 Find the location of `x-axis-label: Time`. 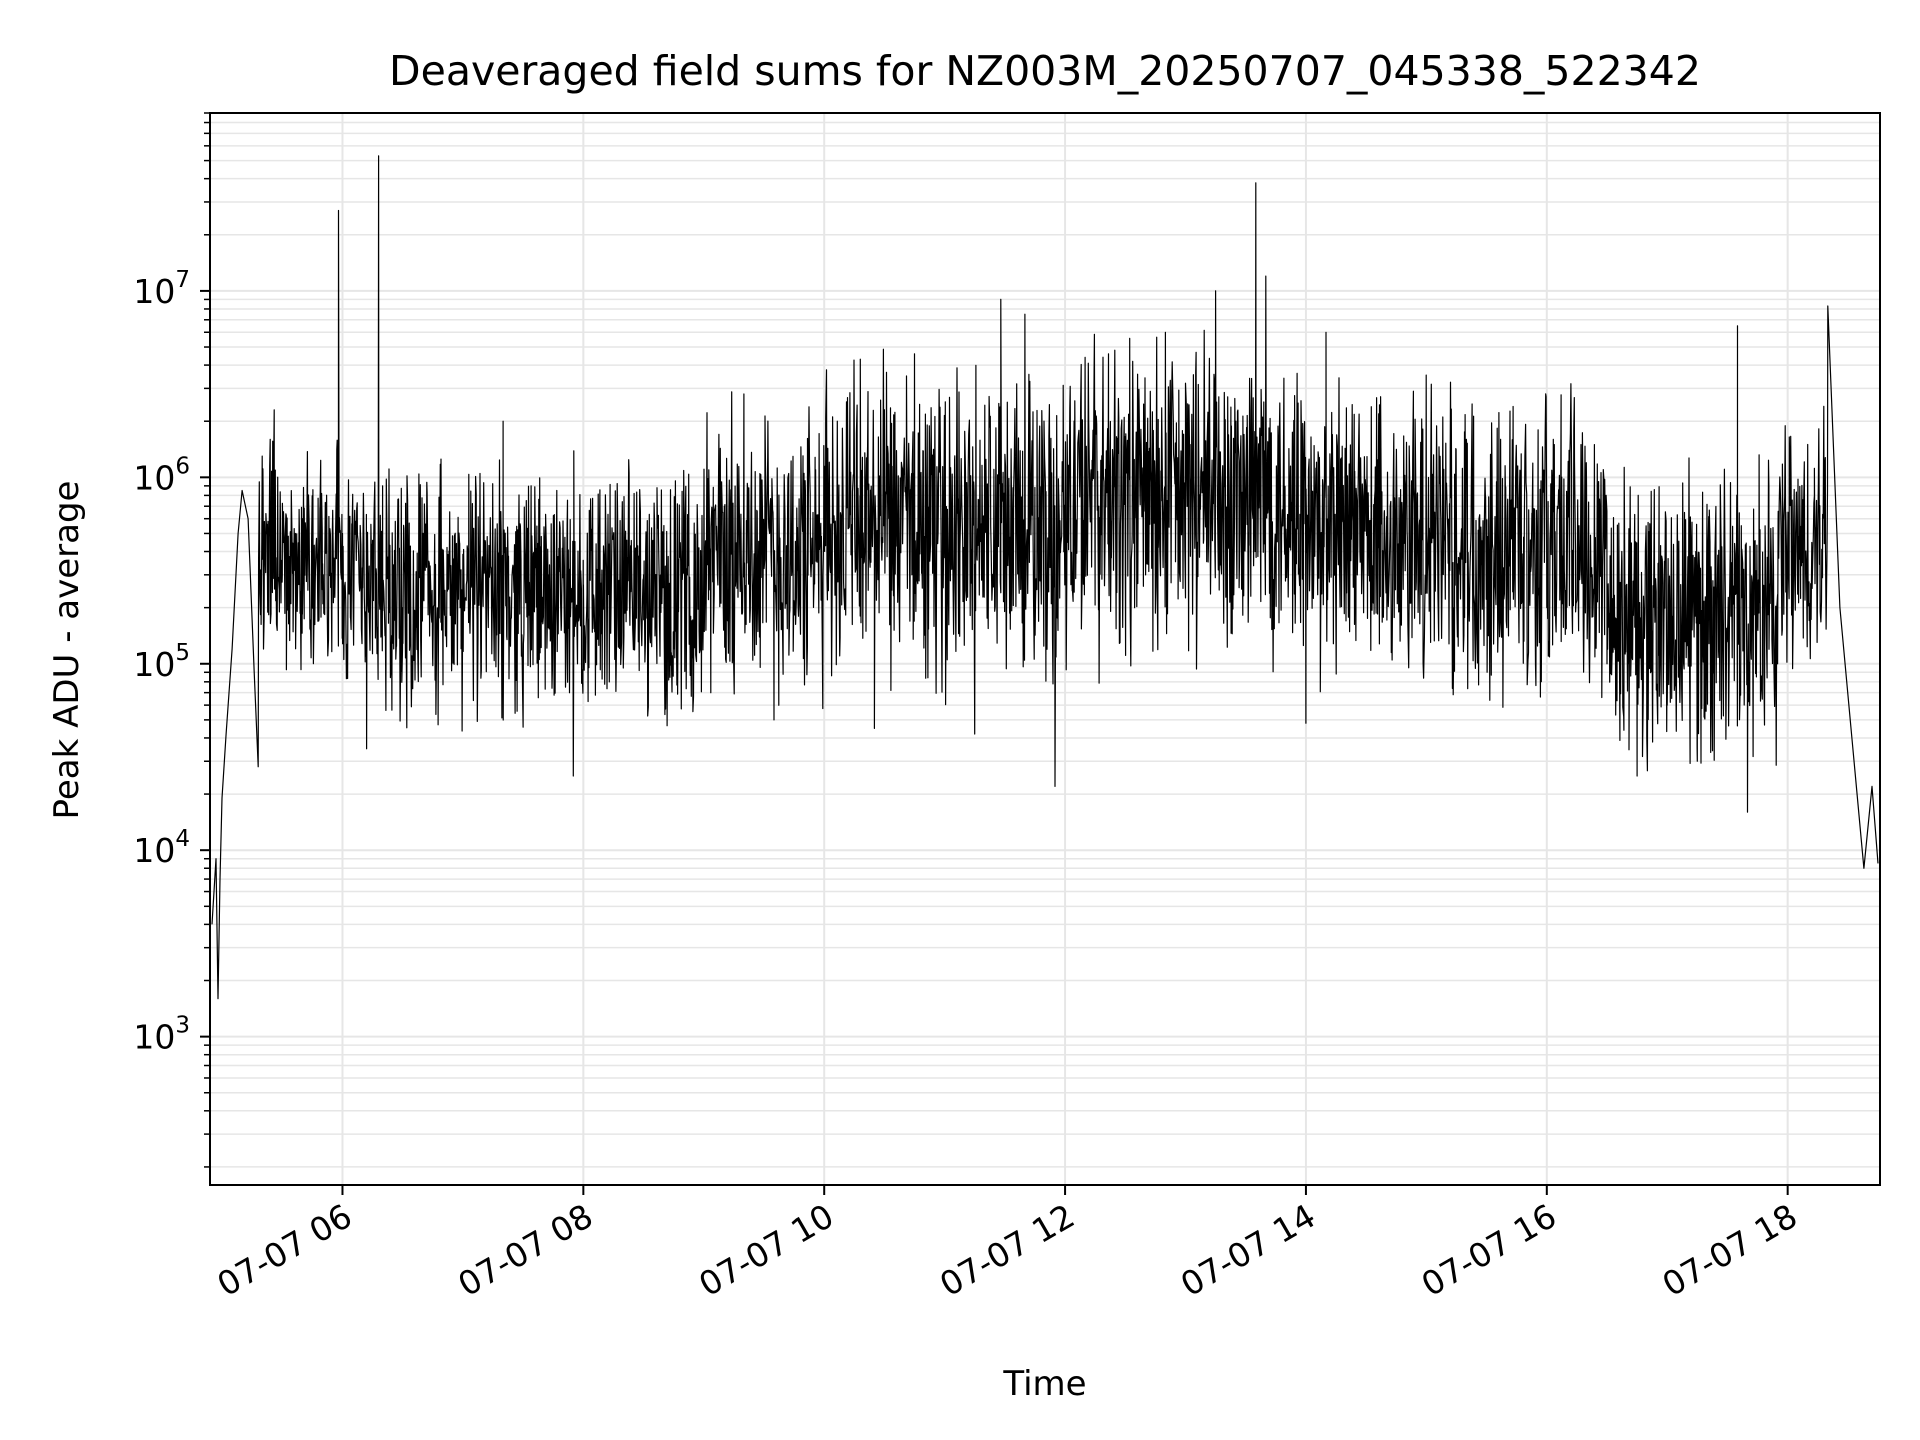

x-axis-label: Time is located at coordinates (1044, 1384).